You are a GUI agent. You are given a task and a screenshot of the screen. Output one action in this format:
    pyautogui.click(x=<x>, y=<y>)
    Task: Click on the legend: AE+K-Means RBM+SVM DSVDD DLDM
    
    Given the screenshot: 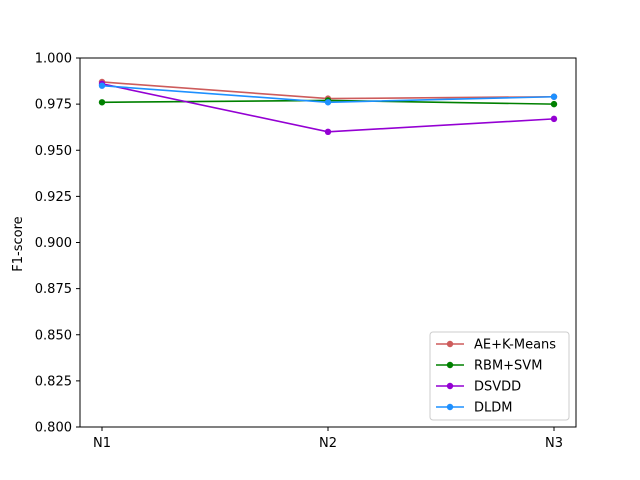 What is the action you would take?
    pyautogui.click(x=499, y=376)
    